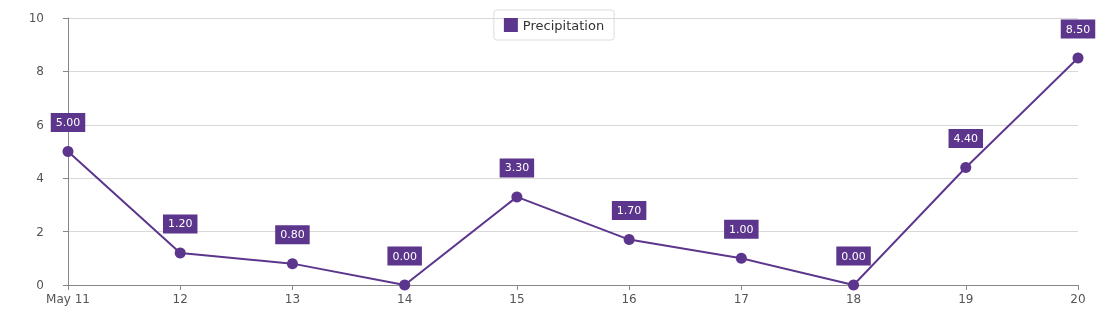  I want to click on data-label: 1.20, so click(180, 224).